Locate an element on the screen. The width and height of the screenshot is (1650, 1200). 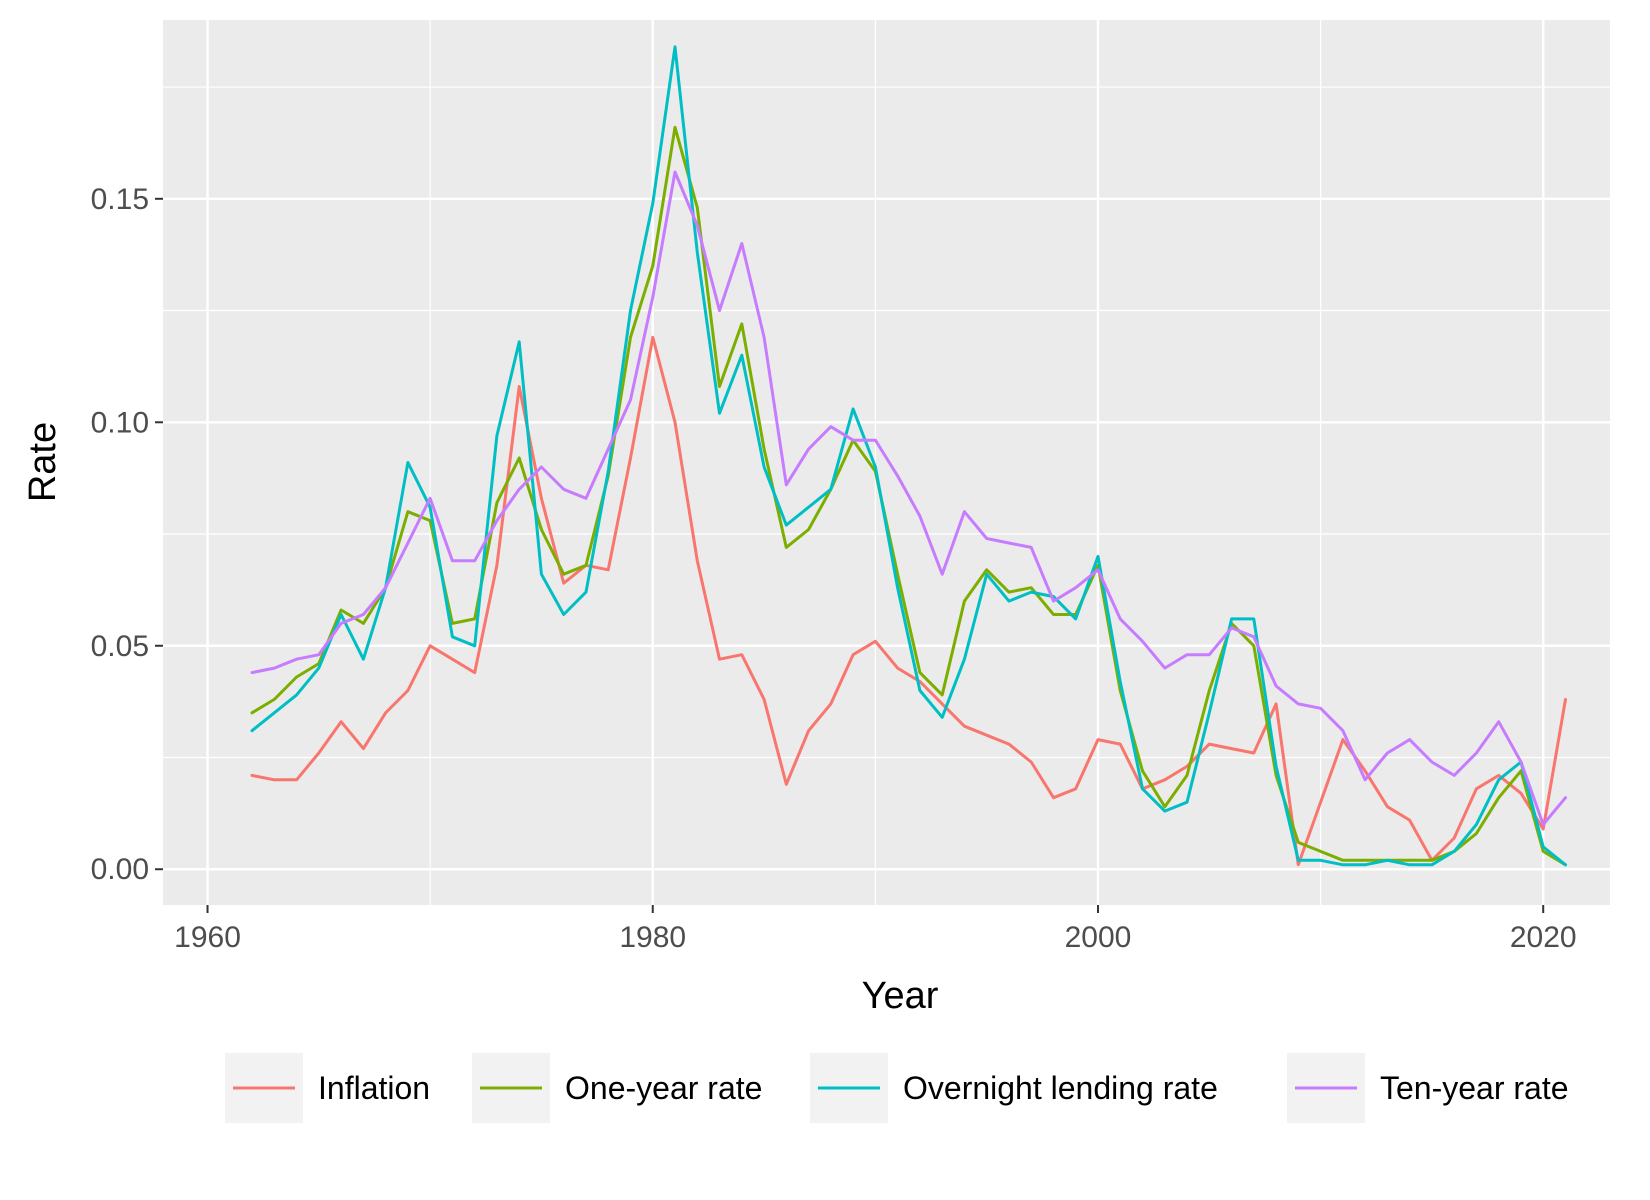
legend-label-one-year-rate: One-year rate is located at coordinates (663, 1088).